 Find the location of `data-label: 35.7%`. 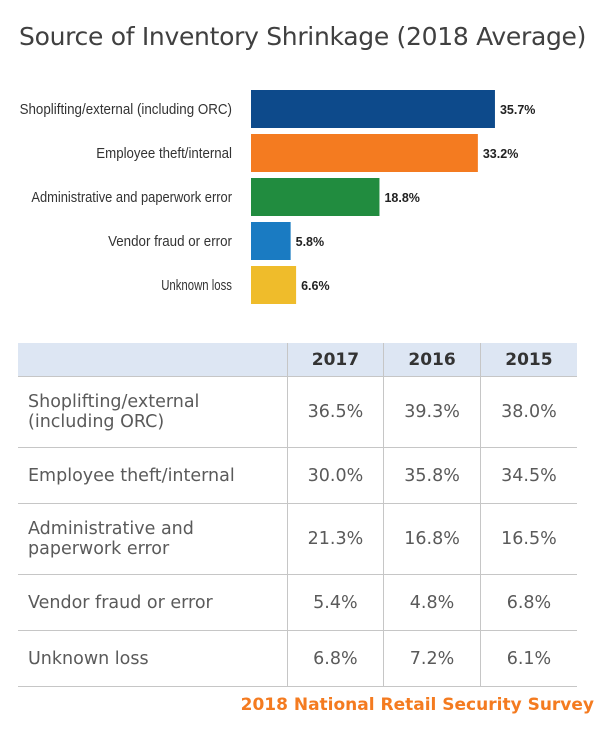

data-label: 35.7% is located at coordinates (517, 110).